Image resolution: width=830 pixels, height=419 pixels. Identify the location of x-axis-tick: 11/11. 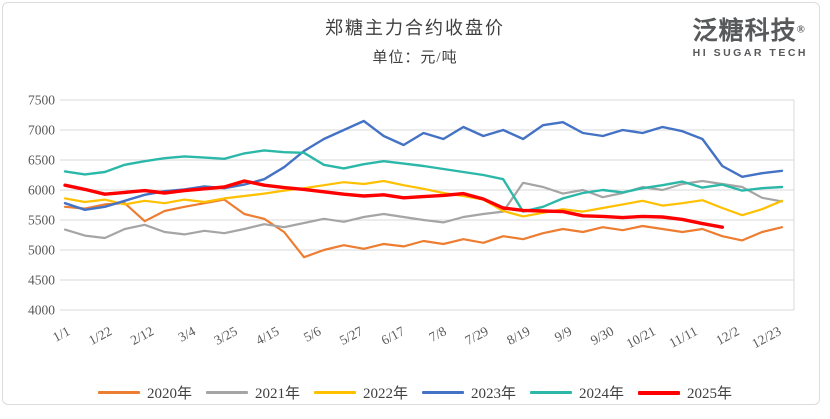
(682, 336).